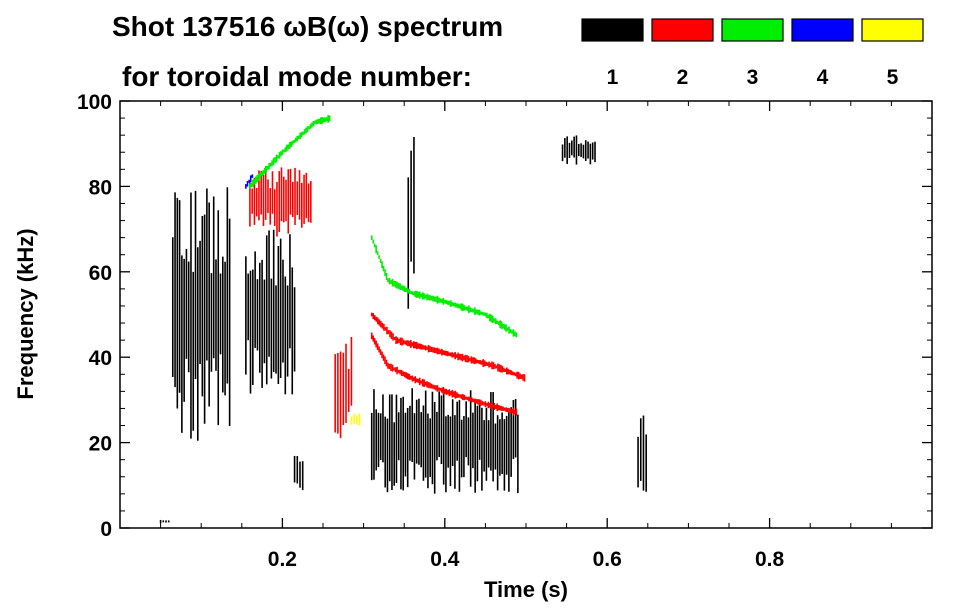  Describe the element at coordinates (100, 187) in the screenshot. I see `y-tick-label: 80` at that location.